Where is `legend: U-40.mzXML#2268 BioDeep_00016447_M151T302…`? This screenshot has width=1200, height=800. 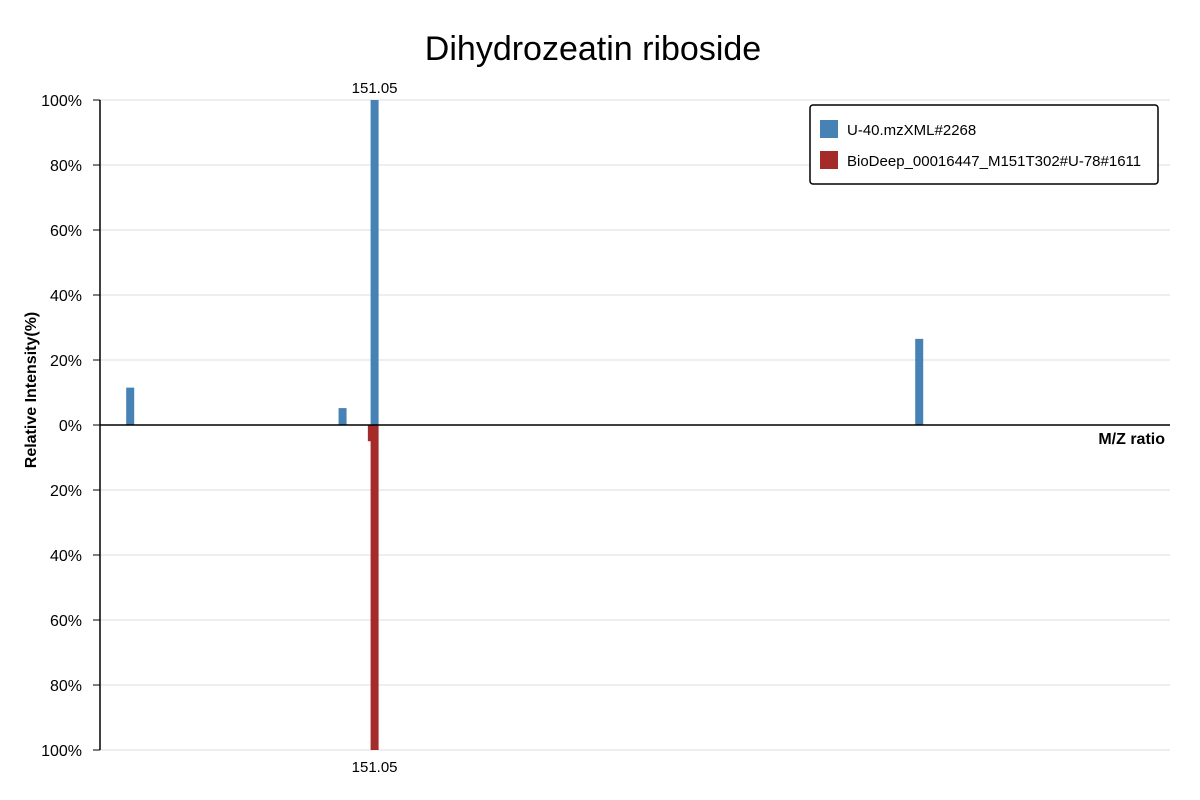
legend: U-40.mzXML#2268 BioDeep_00016447_M151T302… is located at coordinates (984, 144).